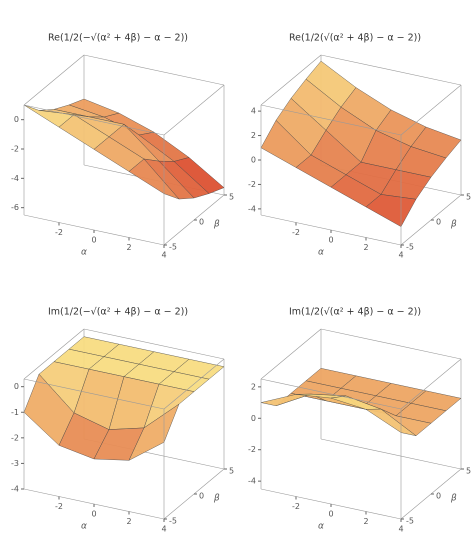  What do you see at coordinates (355, 312) in the screenshot?
I see `plot-title: Im(1/2(√(α² + 4β) − α − 2))` at bounding box center [355, 312].